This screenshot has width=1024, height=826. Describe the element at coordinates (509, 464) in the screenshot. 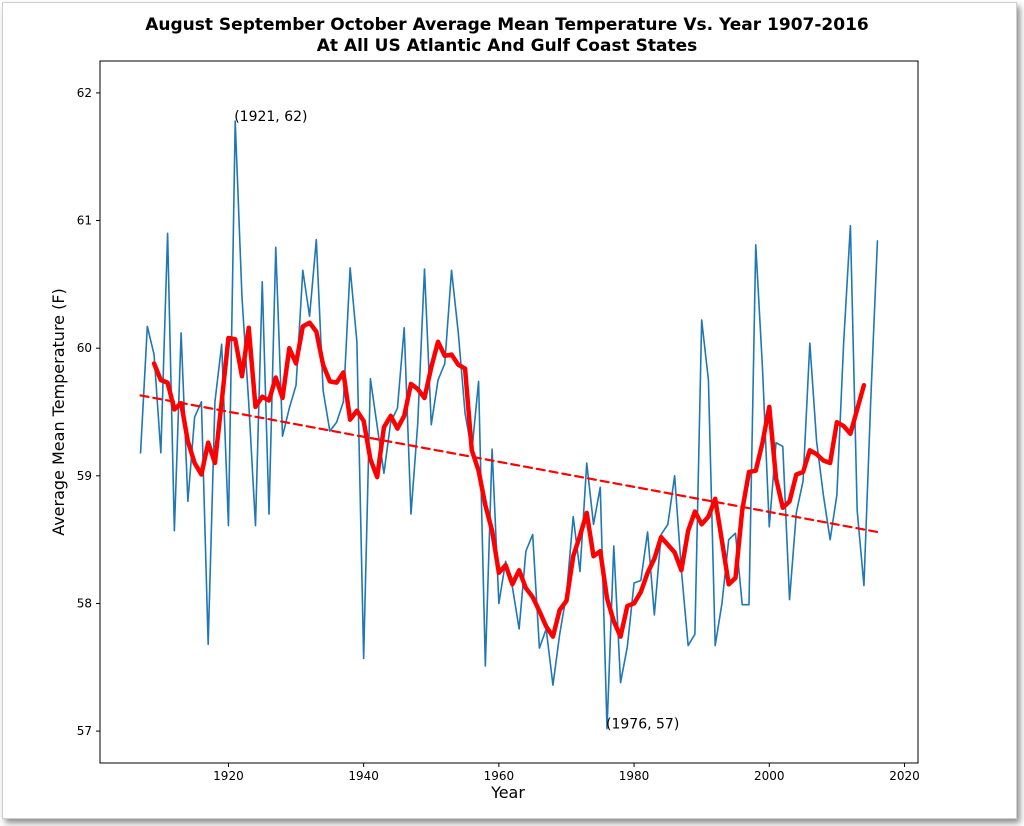

I see `trend-line` at that location.